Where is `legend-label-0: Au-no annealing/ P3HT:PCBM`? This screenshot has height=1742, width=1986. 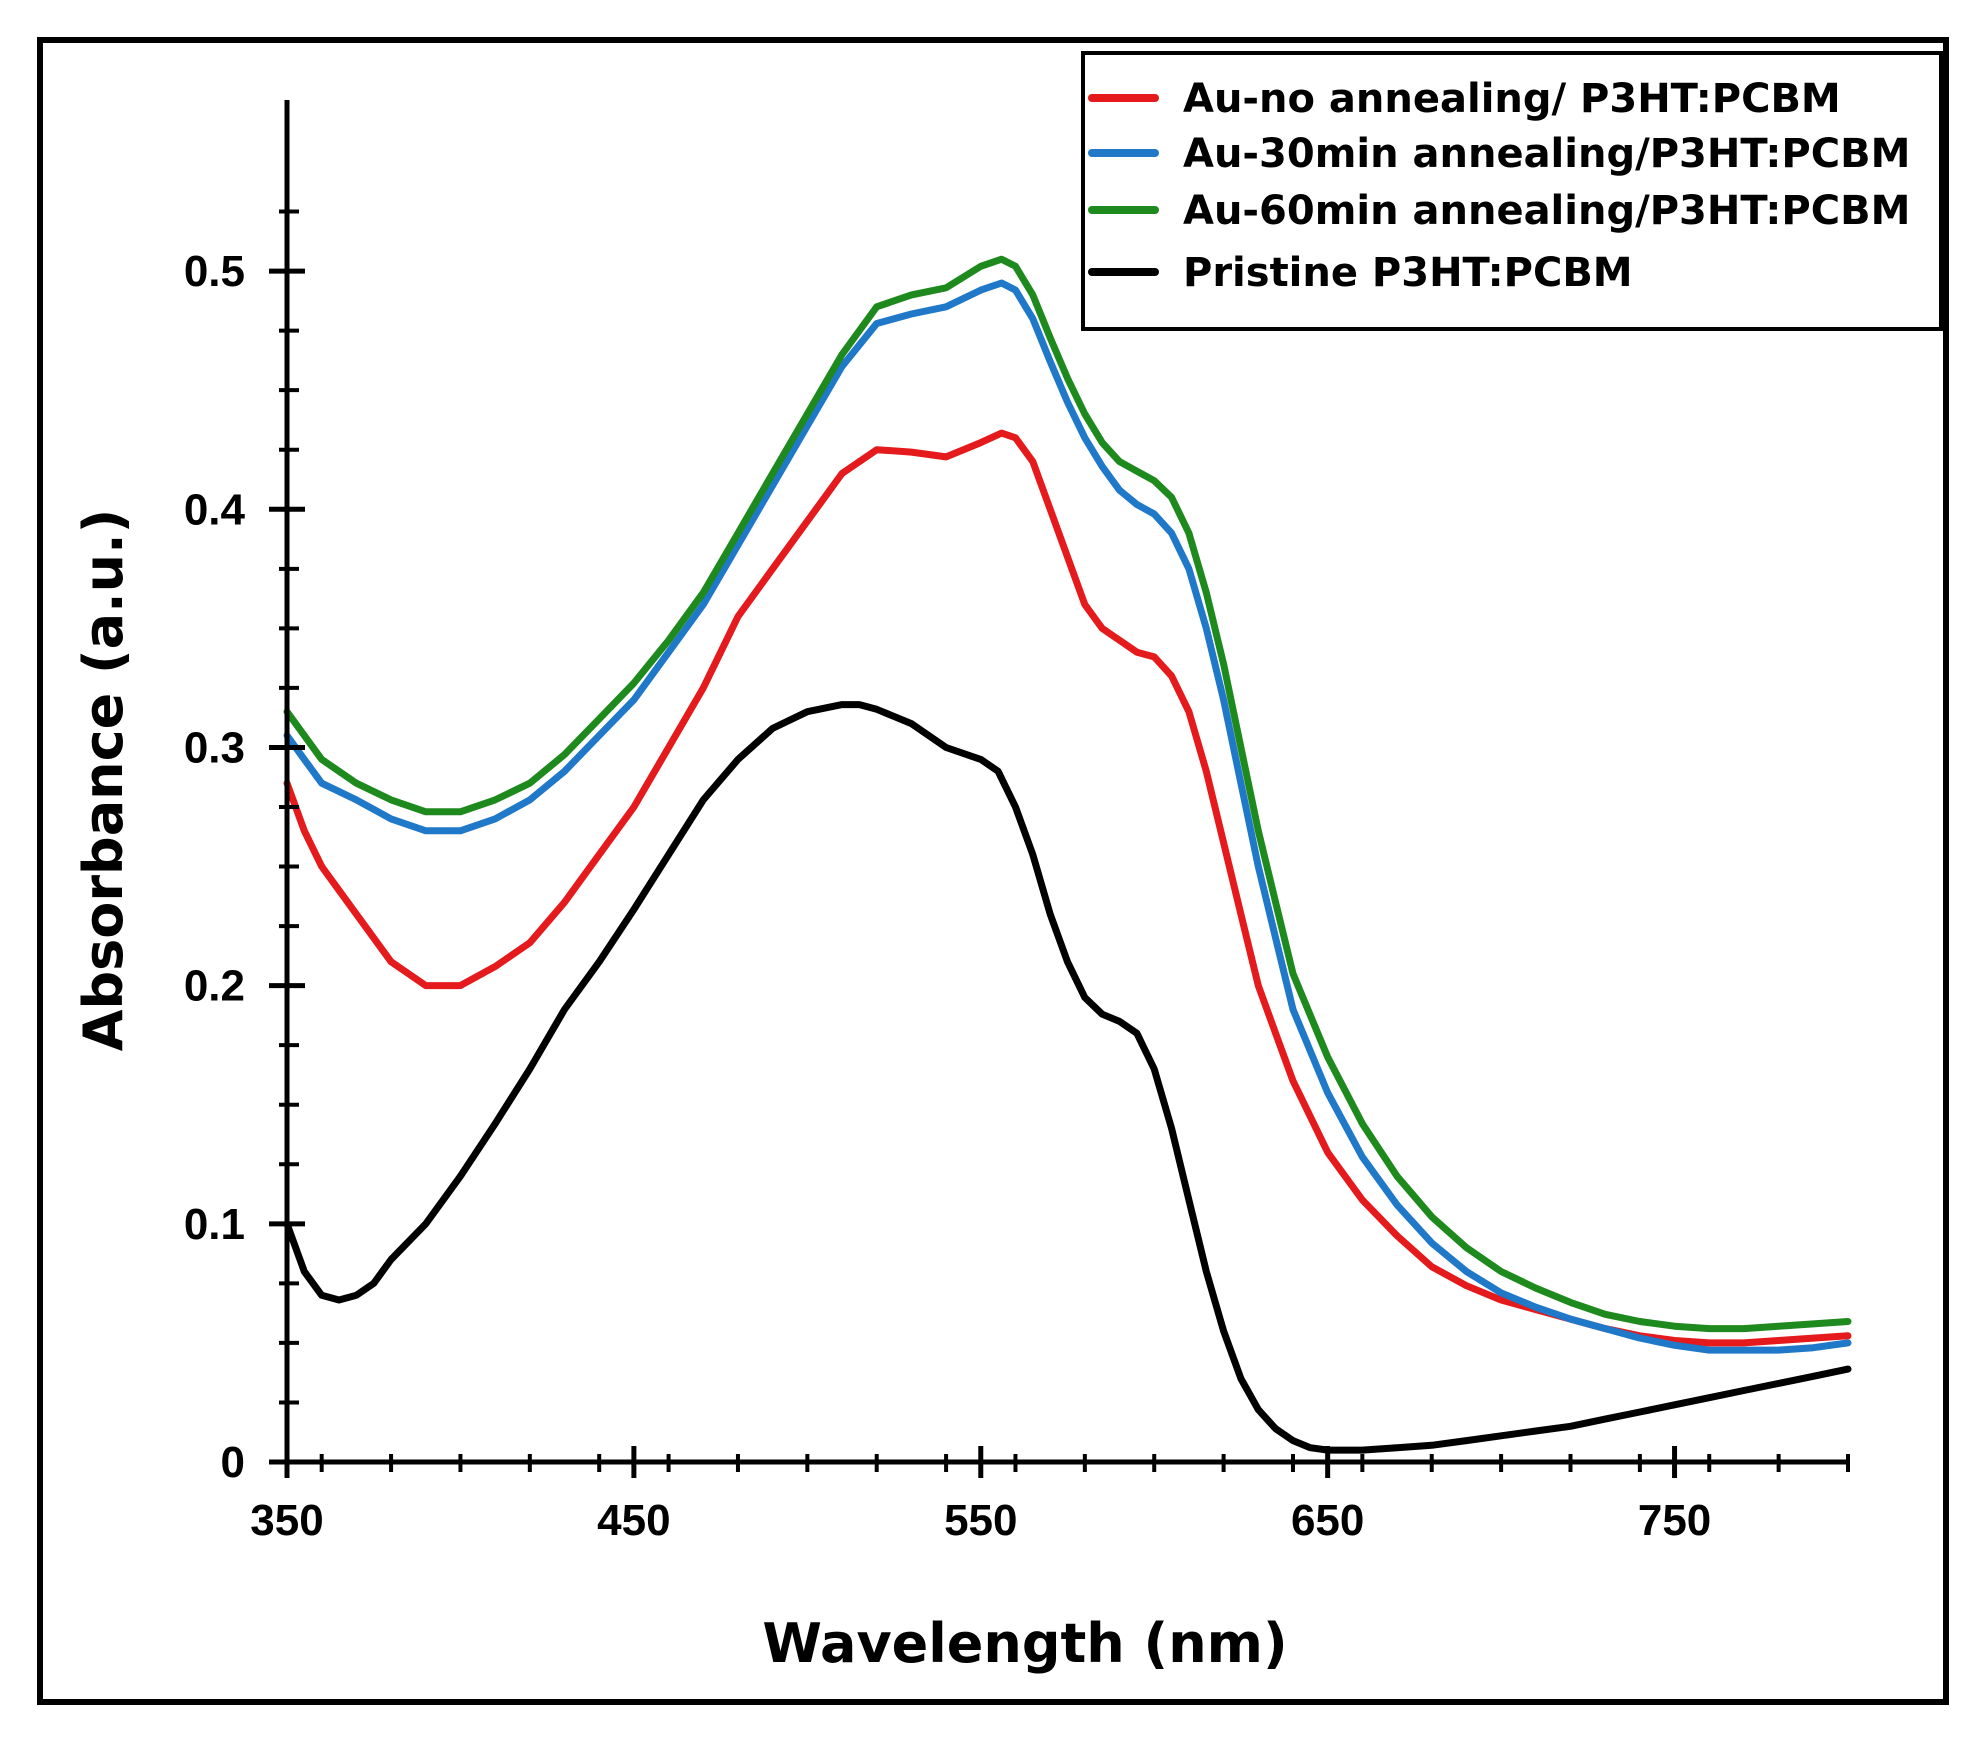
legend-label-0: Au-no annealing/ P3HT:PCBM is located at coordinates (1512, 99).